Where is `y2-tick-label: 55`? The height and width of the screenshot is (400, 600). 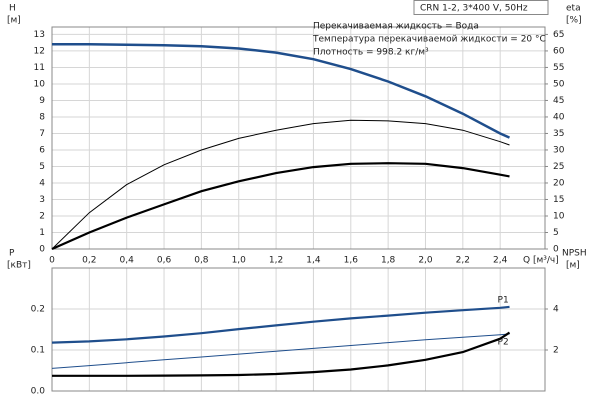 y2-tick-label: 55 is located at coordinates (558, 68).